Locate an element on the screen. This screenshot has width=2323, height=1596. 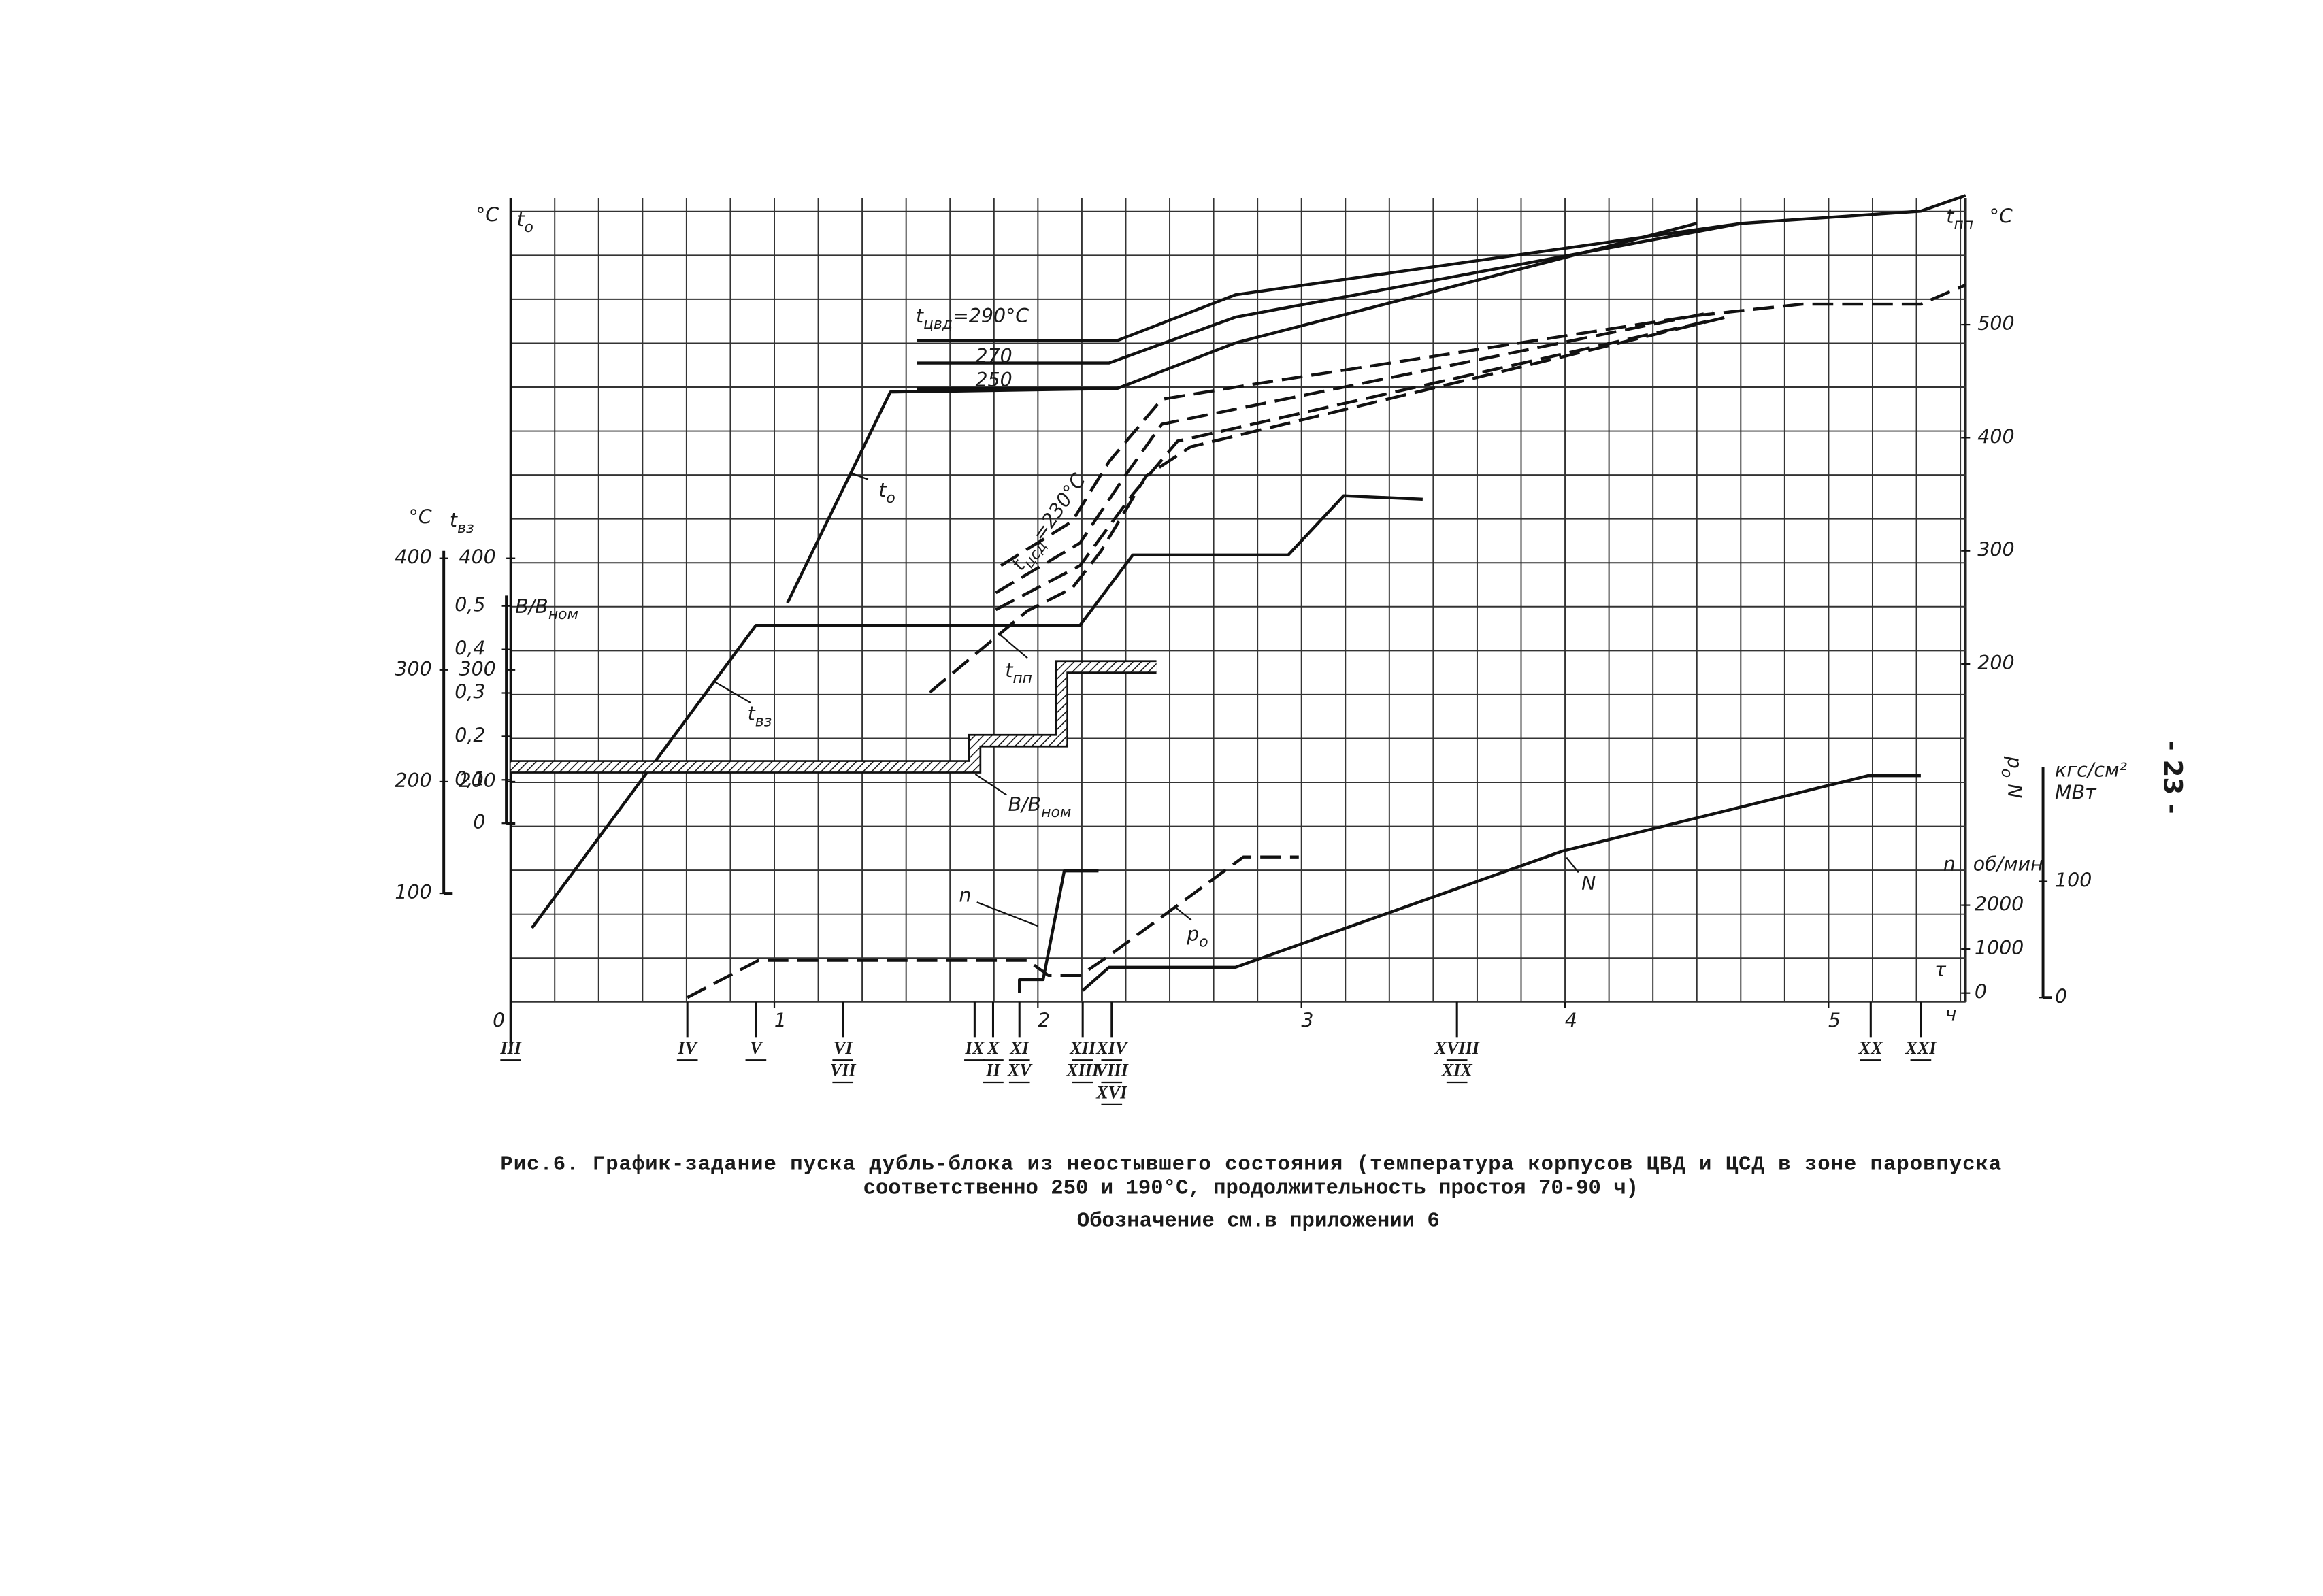
event-label: X is located at coordinates (993, 1048).